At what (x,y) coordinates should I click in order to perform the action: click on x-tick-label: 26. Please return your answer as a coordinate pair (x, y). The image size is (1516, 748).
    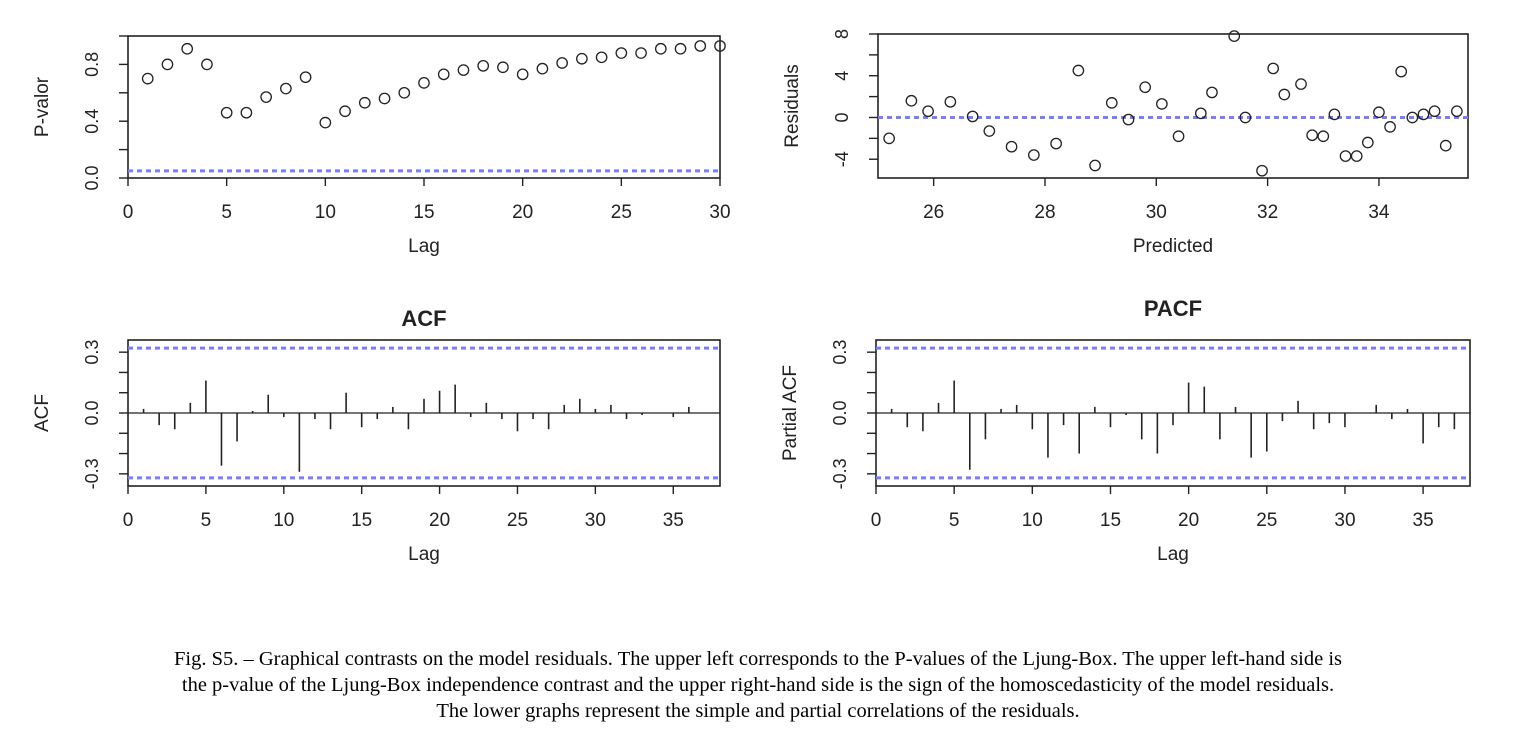
    Looking at the image, I should click on (933, 212).